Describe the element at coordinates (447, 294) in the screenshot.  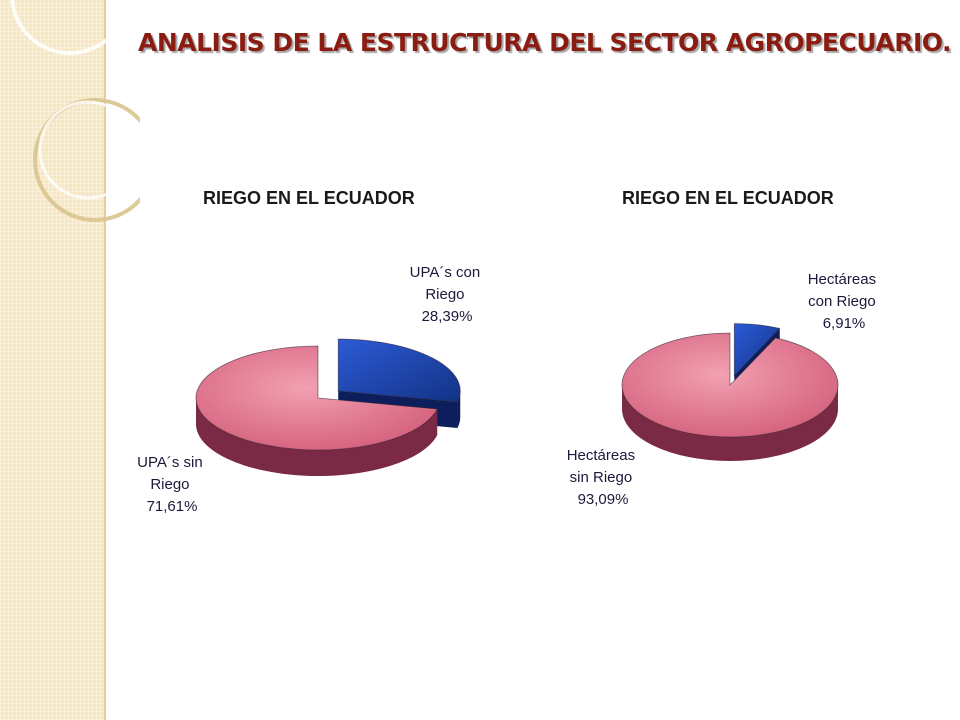
I see `slice-label-upa-con-riego: UPA´s con Riego 28,39%` at that location.